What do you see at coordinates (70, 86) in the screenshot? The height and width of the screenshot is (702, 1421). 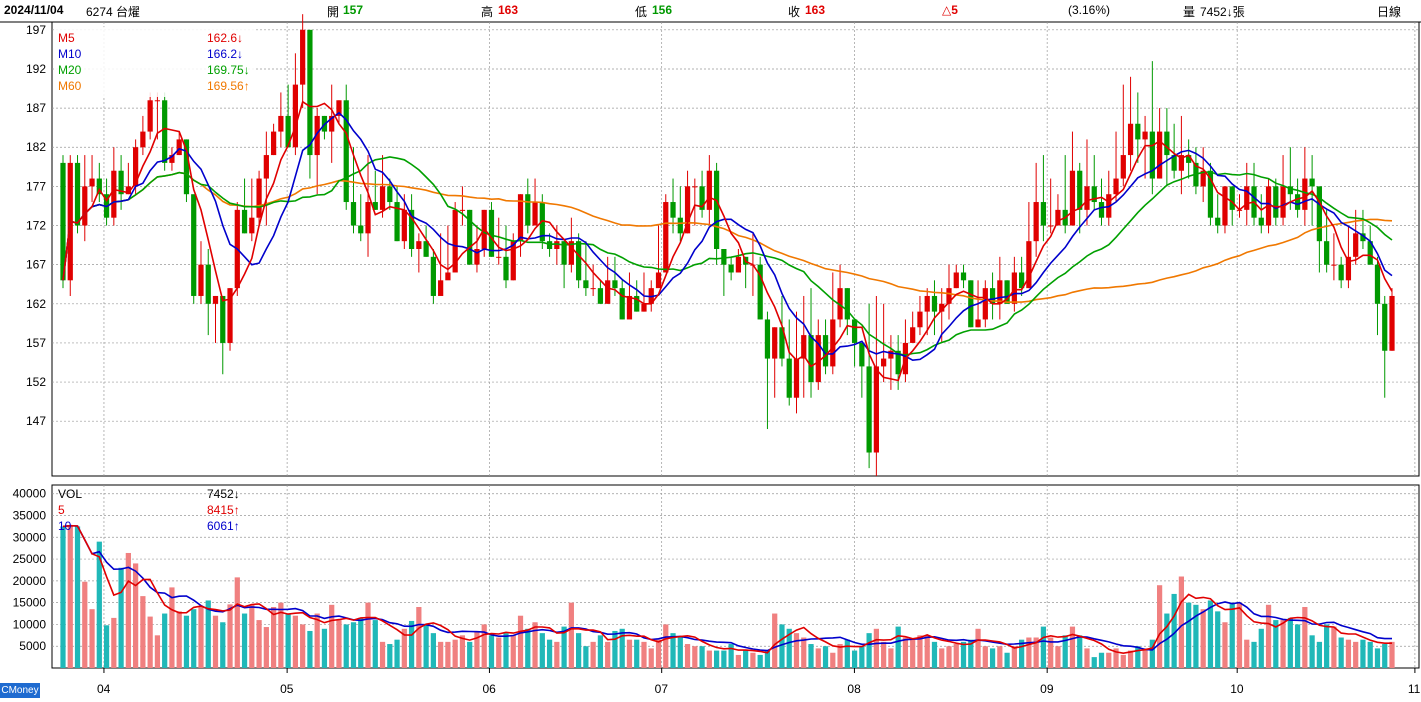 I see `price-legend-name: M60` at bounding box center [70, 86].